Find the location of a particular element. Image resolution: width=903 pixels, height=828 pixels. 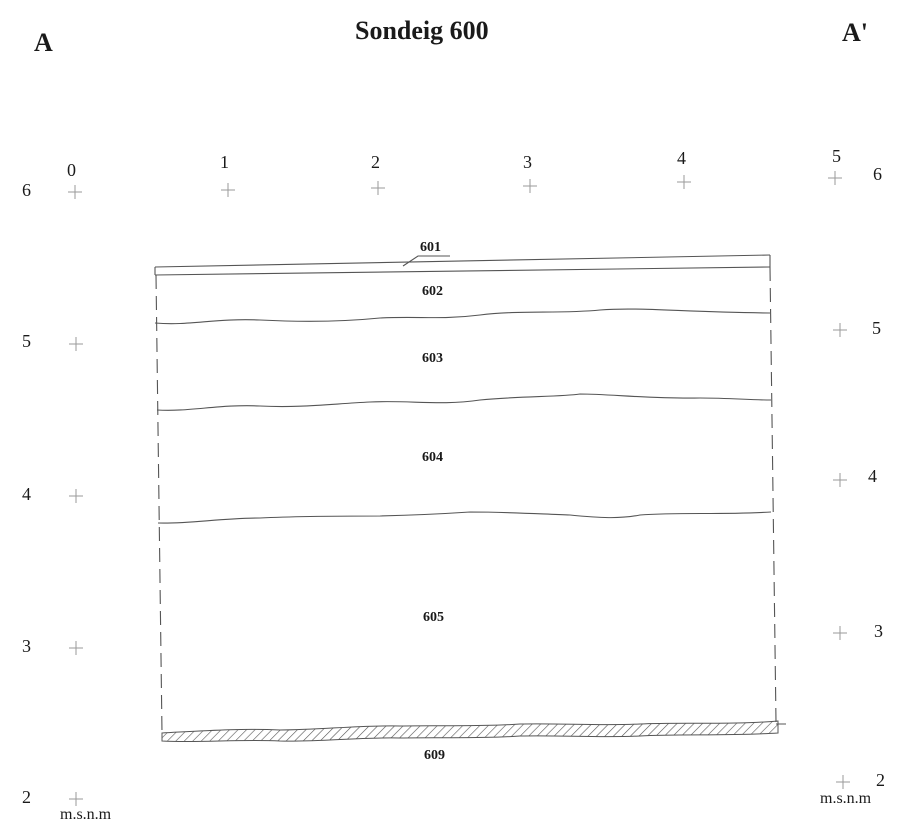

layer-label-602: 602 is located at coordinates (432, 292).